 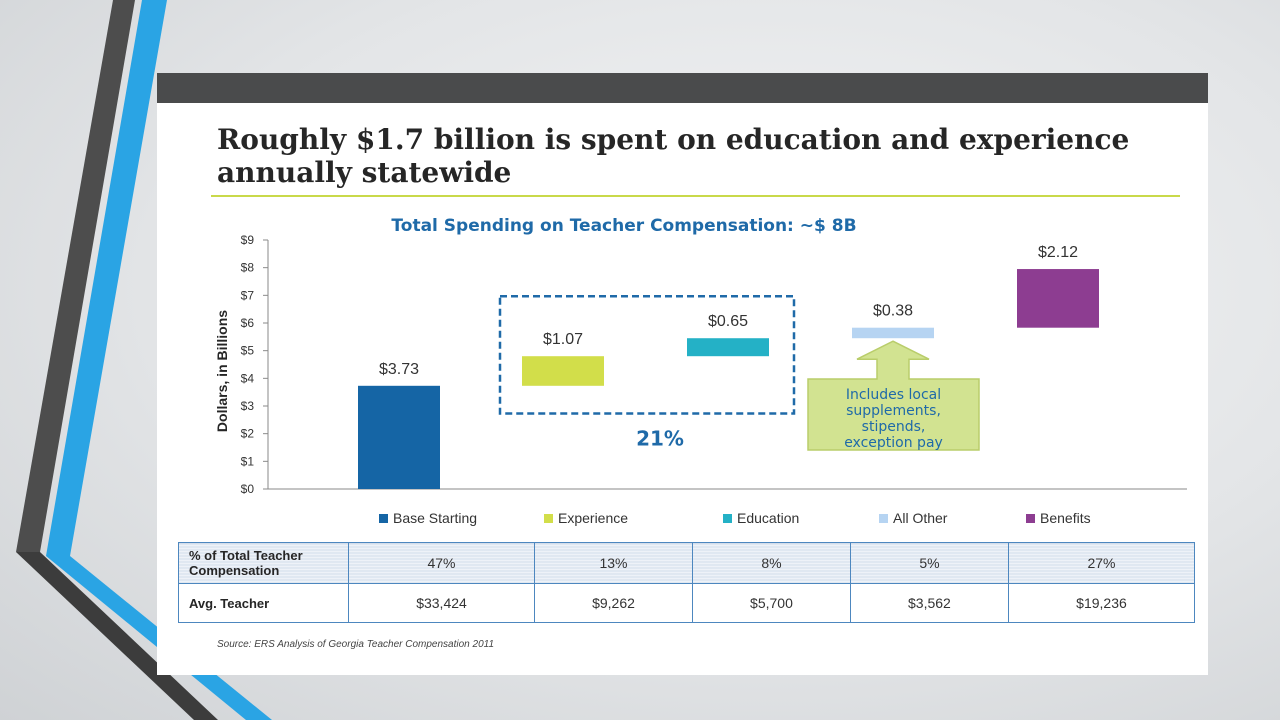 What do you see at coordinates (771, 563) in the screenshot?
I see `table-cell: 8%` at bounding box center [771, 563].